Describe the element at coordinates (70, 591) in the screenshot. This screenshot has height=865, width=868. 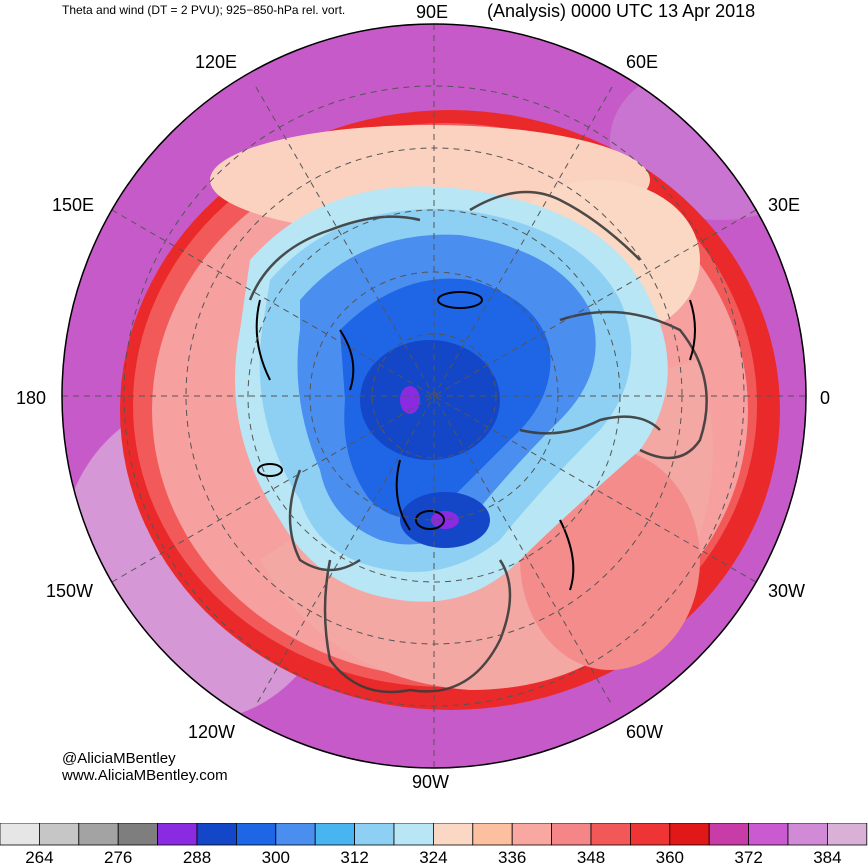
I see `lon-label-150w: 150W` at that location.